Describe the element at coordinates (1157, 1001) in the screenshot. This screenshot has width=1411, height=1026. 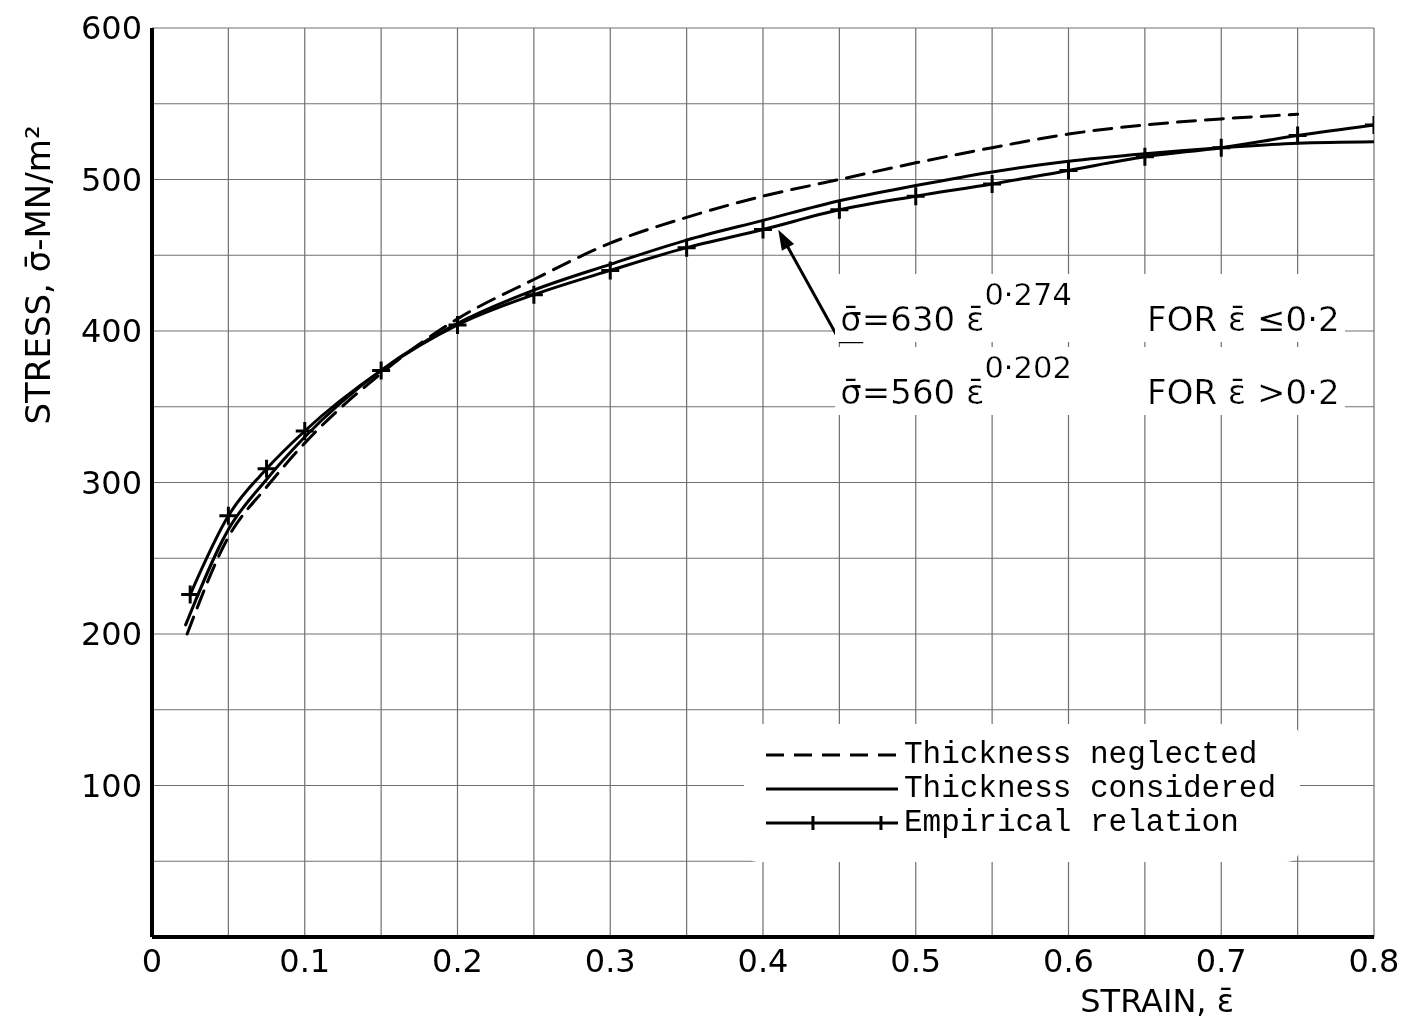
I see `x-axis-title: STRAIN, ε̄` at that location.